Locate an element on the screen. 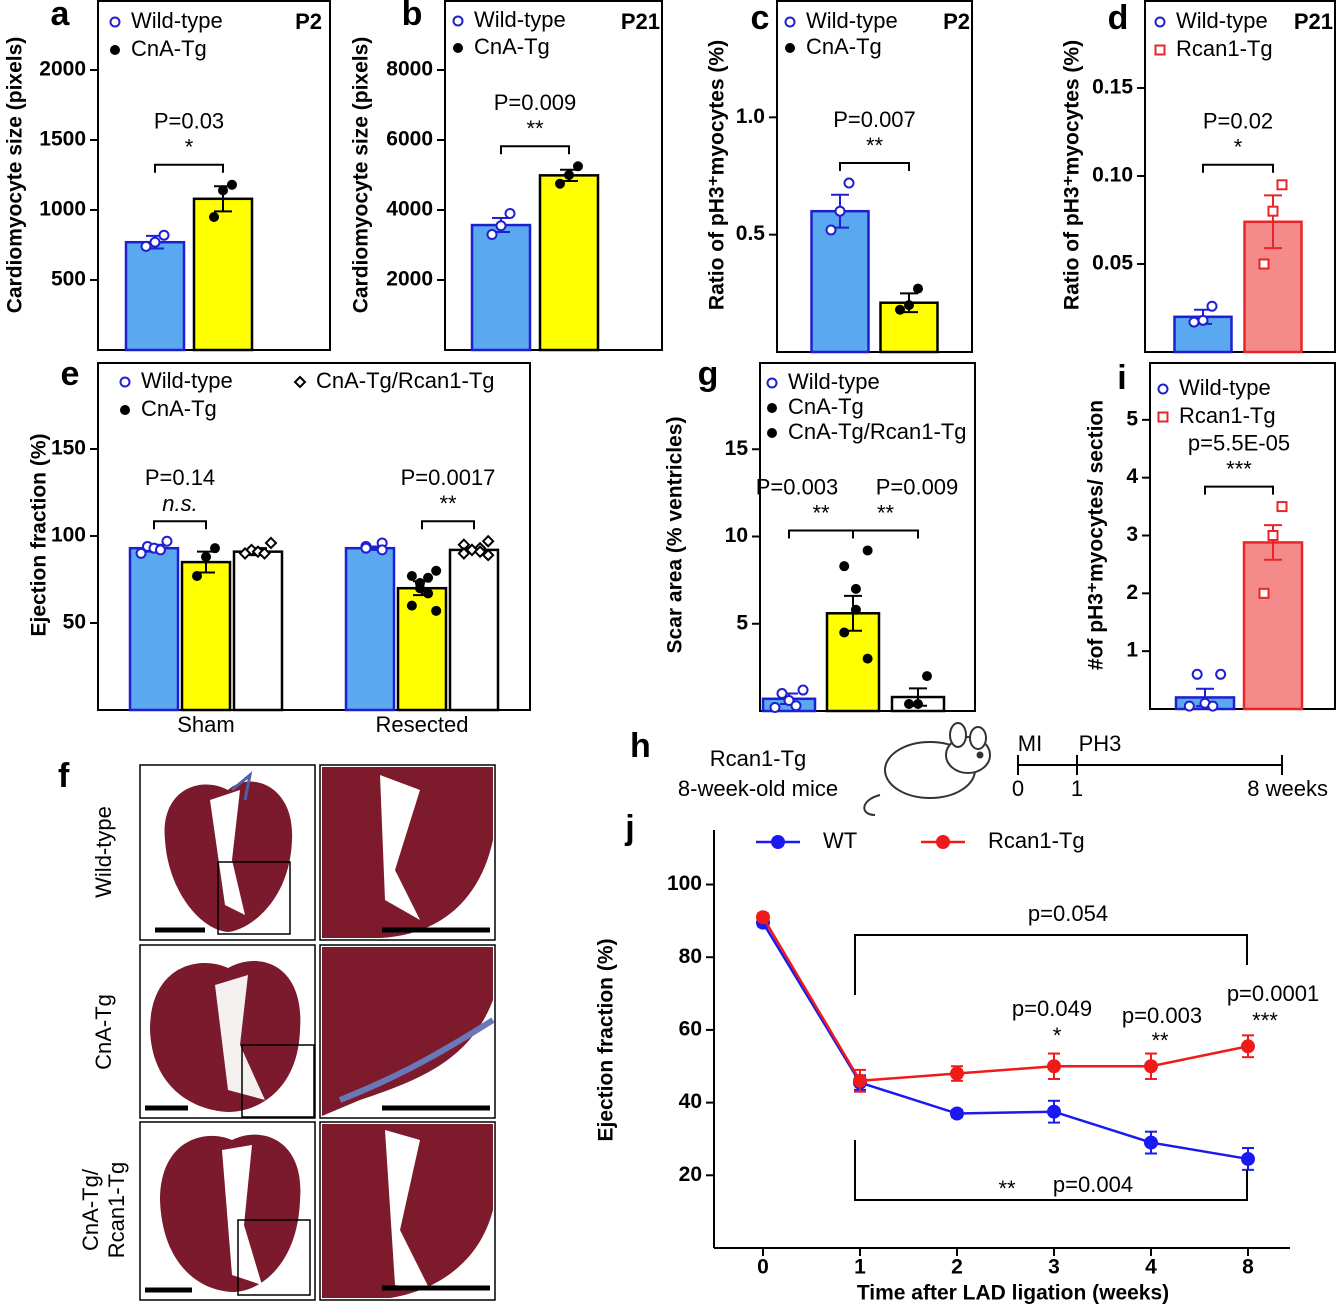 This screenshot has height=1309, width=1339. y-tick-label: 150 is located at coordinates (68, 448).